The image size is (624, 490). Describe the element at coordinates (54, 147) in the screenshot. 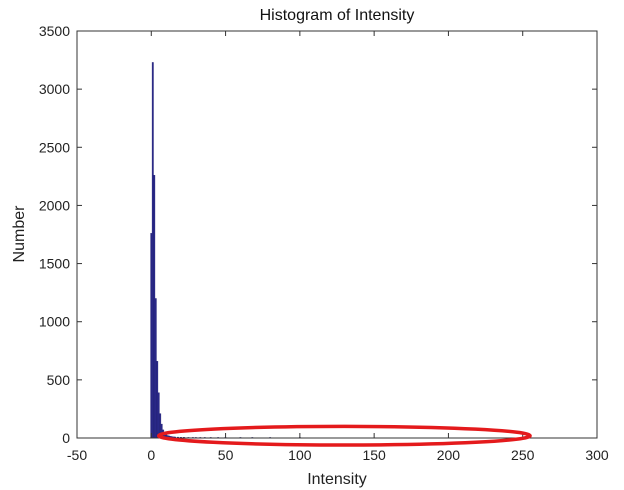

I see `y-tick-label: 2500` at that location.